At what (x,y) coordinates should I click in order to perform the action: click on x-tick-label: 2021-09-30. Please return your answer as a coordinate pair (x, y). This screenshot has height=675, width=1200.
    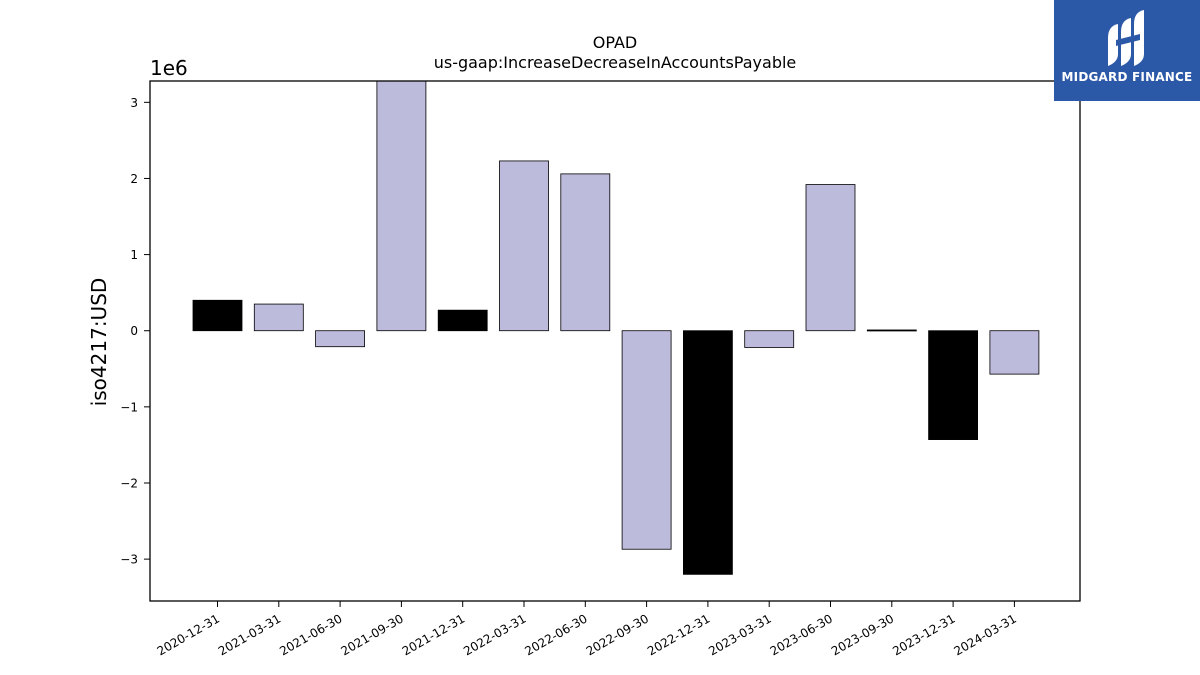
    Looking at the image, I should click on (371, 634).